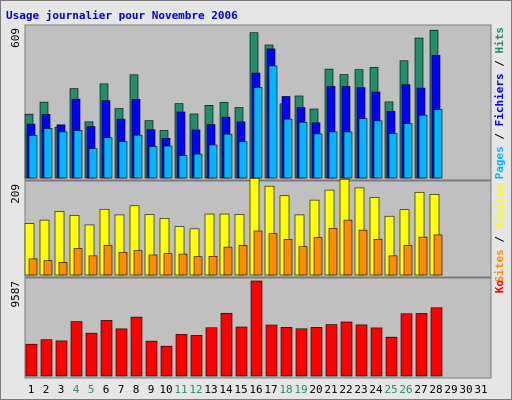  Describe the element at coordinates (136, 389) in the screenshot. I see `x-tick-label-day-8: 8` at that location.